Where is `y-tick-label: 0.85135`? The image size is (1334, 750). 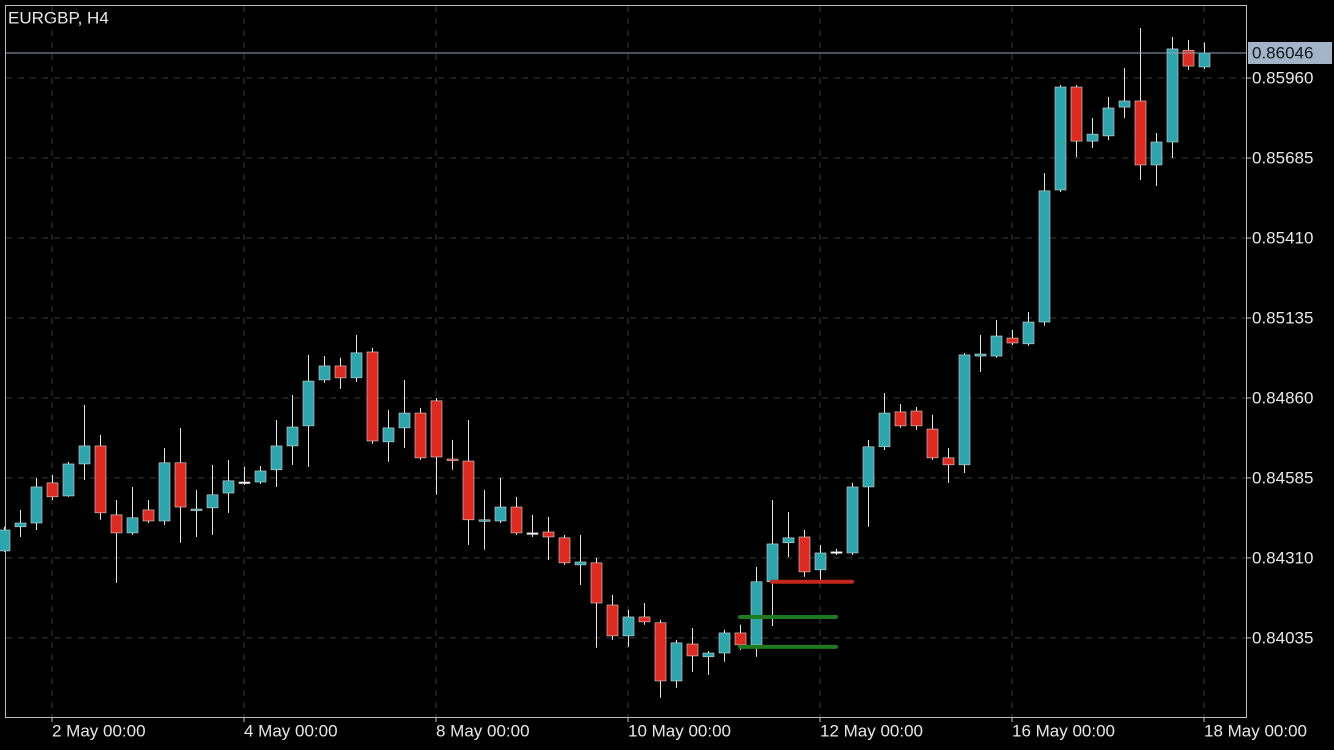 y-tick-label: 0.85135 is located at coordinates (1282, 317).